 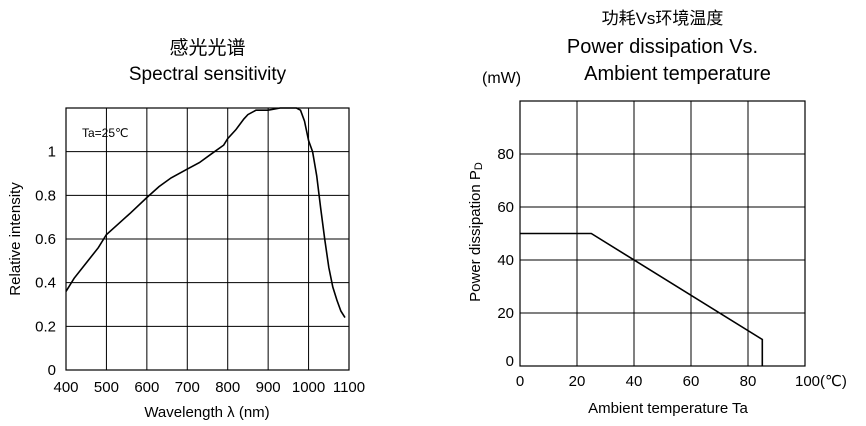 What do you see at coordinates (308, 387) in the screenshot?
I see `chart1-x-tick-label: 1000` at bounding box center [308, 387].